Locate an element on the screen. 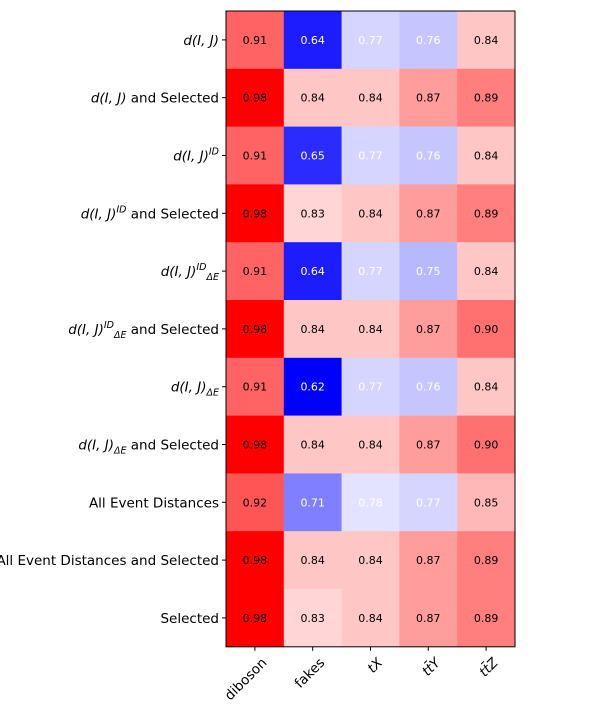  row-label: d(I, J)ID​ is located at coordinates (196, 156).